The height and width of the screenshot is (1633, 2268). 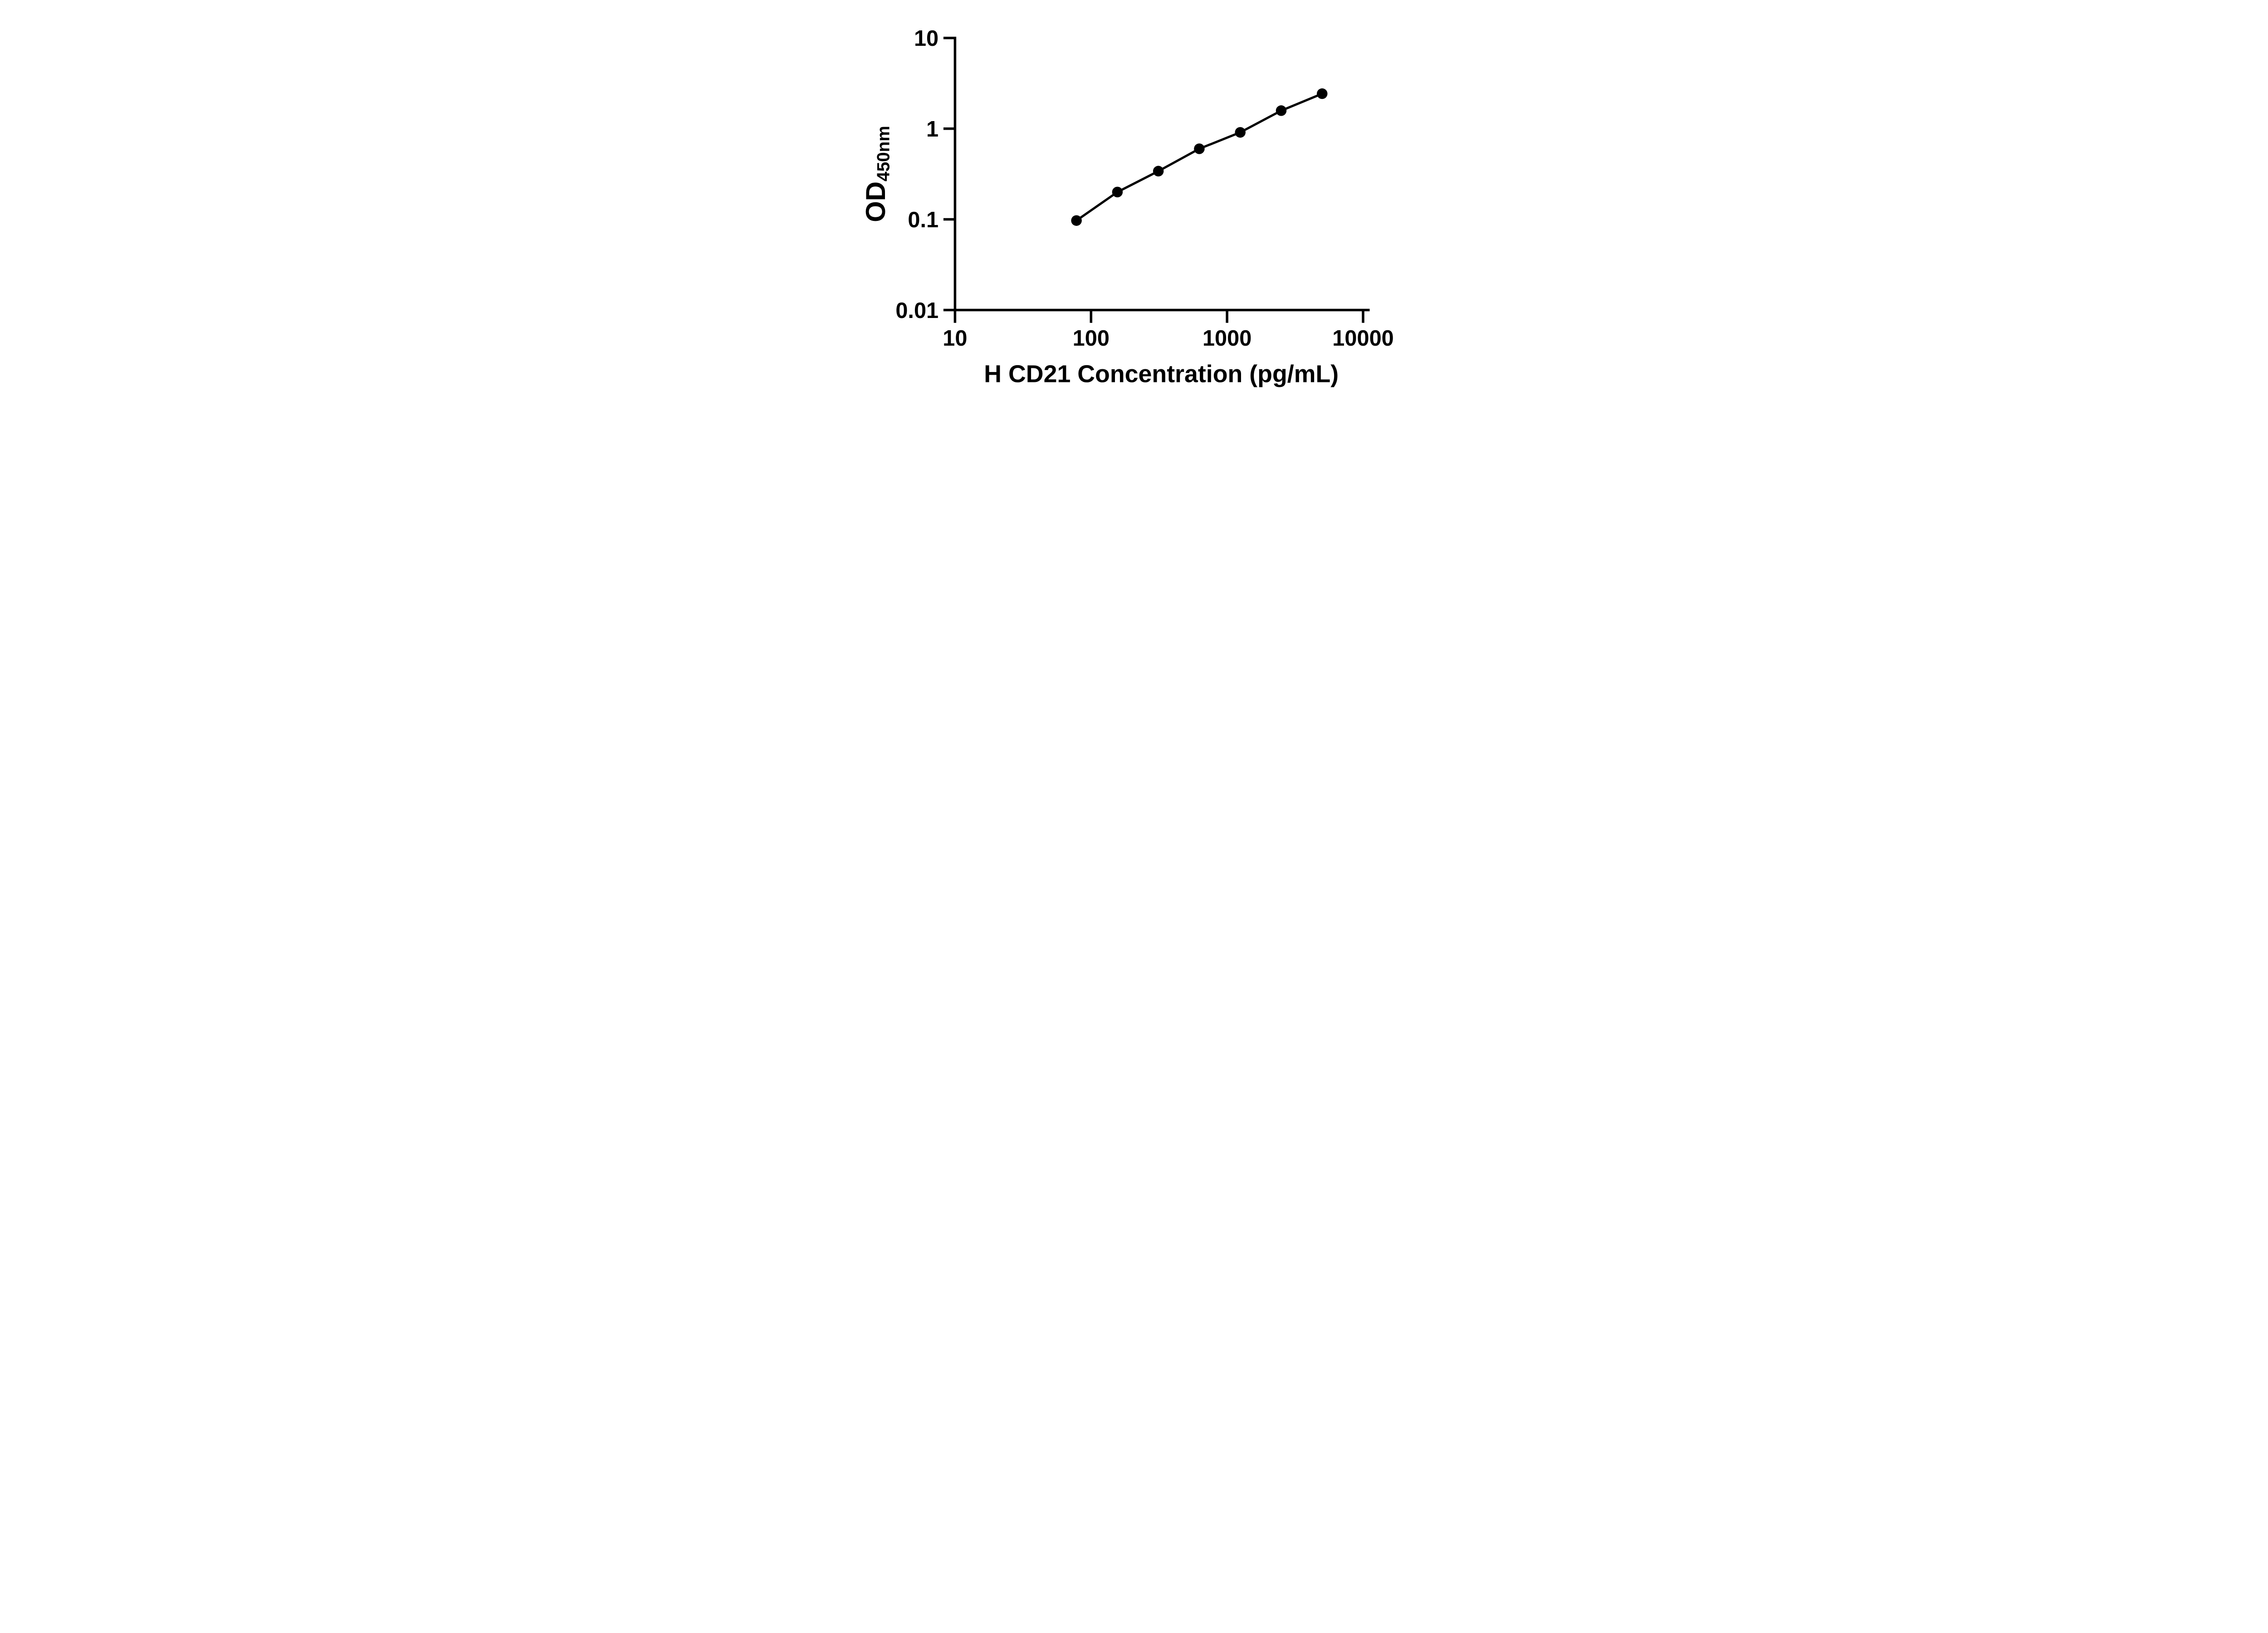 I want to click on x-axis-title: H CD21 Concentration (pg/mL), so click(x=1162, y=374).